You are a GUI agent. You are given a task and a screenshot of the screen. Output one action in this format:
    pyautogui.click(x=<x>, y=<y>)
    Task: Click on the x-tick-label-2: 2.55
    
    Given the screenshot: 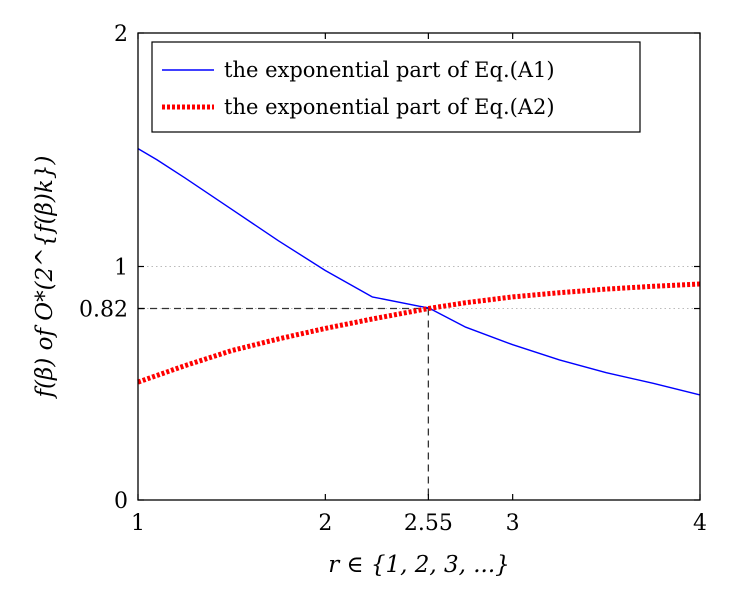 What is the action you would take?
    pyautogui.click(x=428, y=523)
    